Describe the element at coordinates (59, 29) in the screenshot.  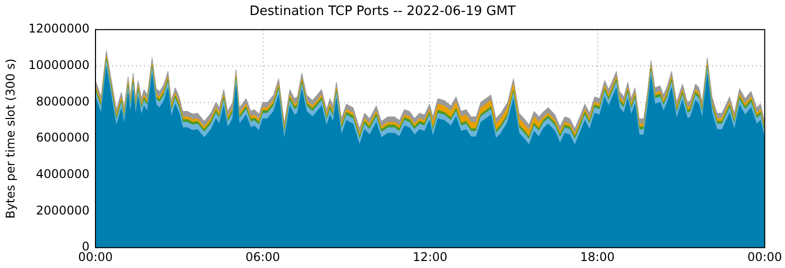
I see `y-tick-label: 12000000` at that location.